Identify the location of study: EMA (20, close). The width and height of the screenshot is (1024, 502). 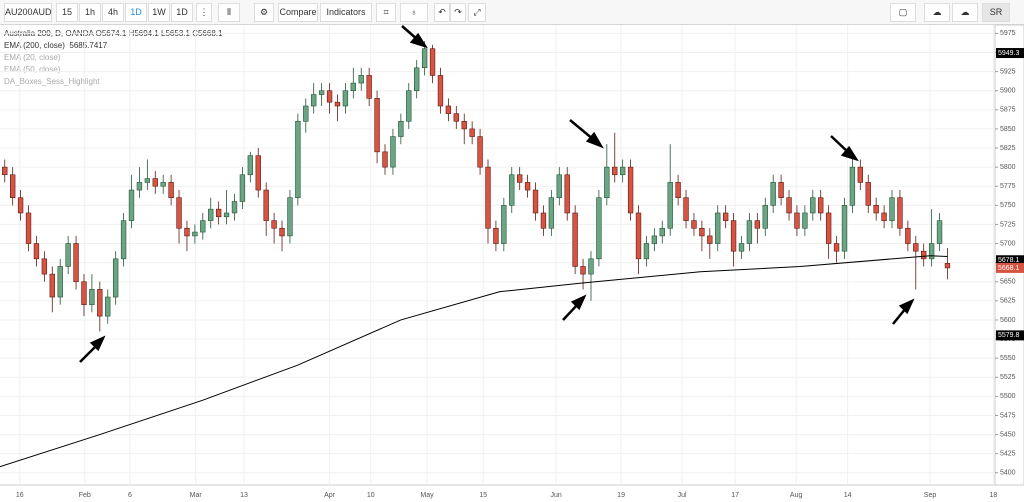
(113, 58).